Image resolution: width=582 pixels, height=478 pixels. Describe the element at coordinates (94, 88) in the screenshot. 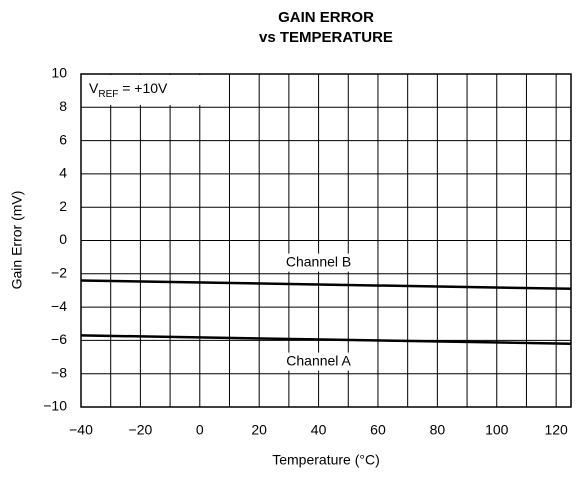

I see `annotation-main: V` at that location.